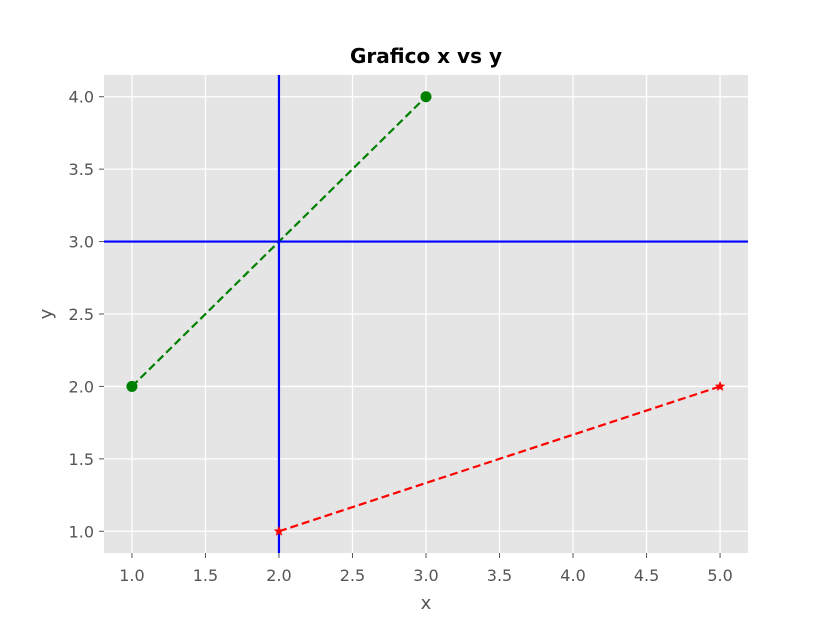  What do you see at coordinates (426, 603) in the screenshot?
I see `x-axis-label: x` at bounding box center [426, 603].